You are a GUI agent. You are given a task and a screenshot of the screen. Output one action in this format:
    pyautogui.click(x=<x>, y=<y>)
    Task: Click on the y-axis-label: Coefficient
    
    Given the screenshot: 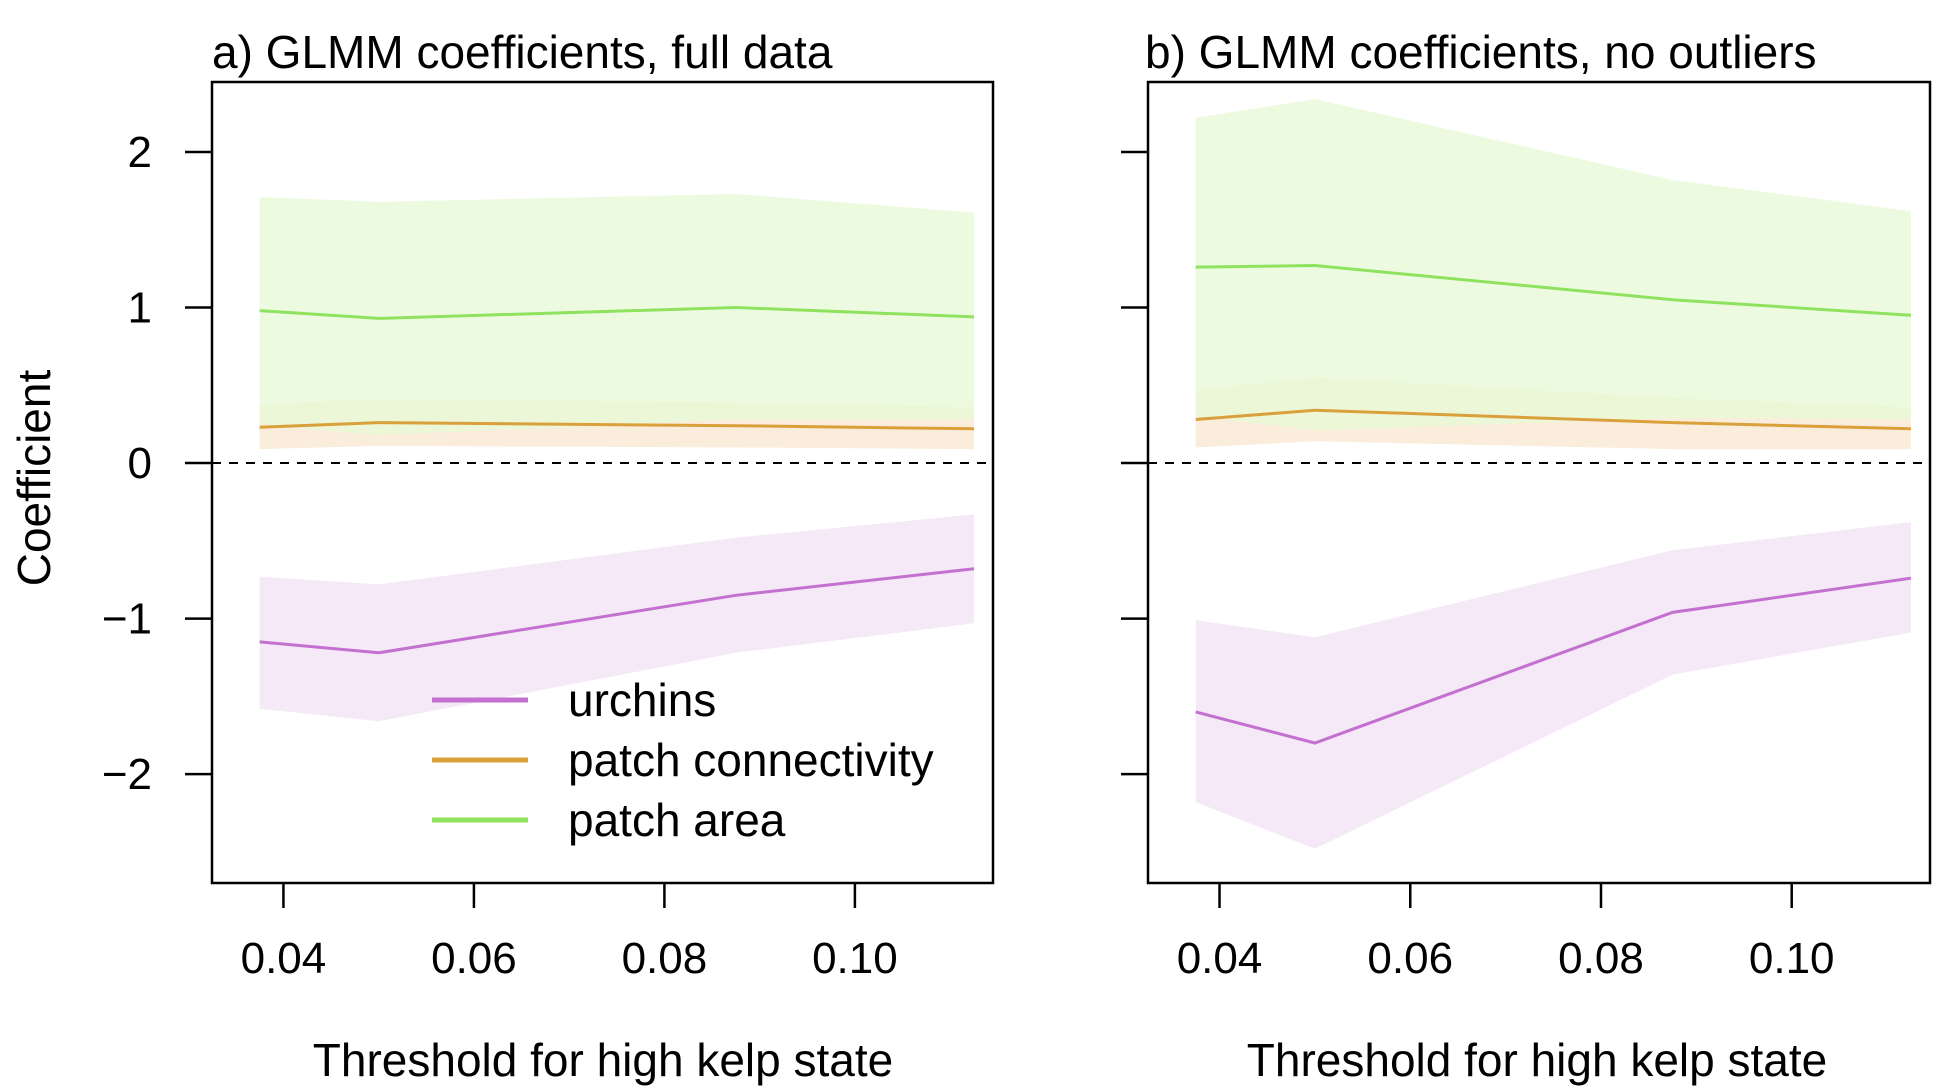 What is the action you would take?
    pyautogui.click(x=34, y=478)
    